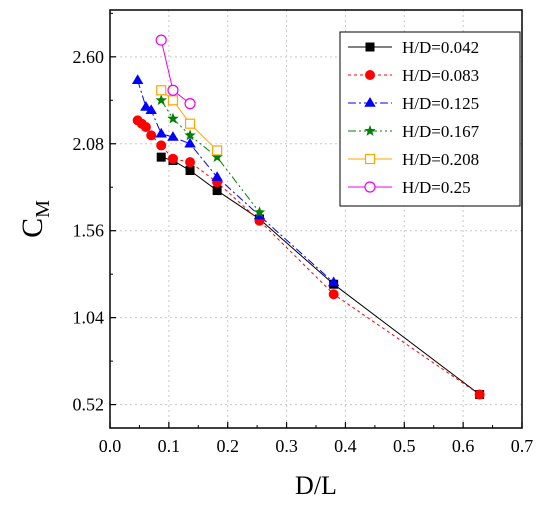 Image resolution: width=550 pixels, height=508 pixels. Describe the element at coordinates (436, 187) in the screenshot. I see `legend-label: H/D=0.25` at that location.